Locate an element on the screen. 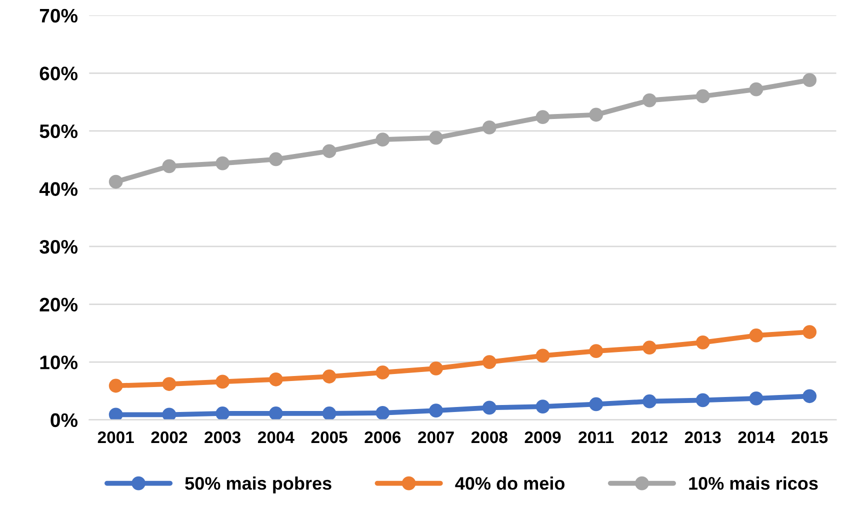  x-tick-label: 2003 is located at coordinates (222, 437).